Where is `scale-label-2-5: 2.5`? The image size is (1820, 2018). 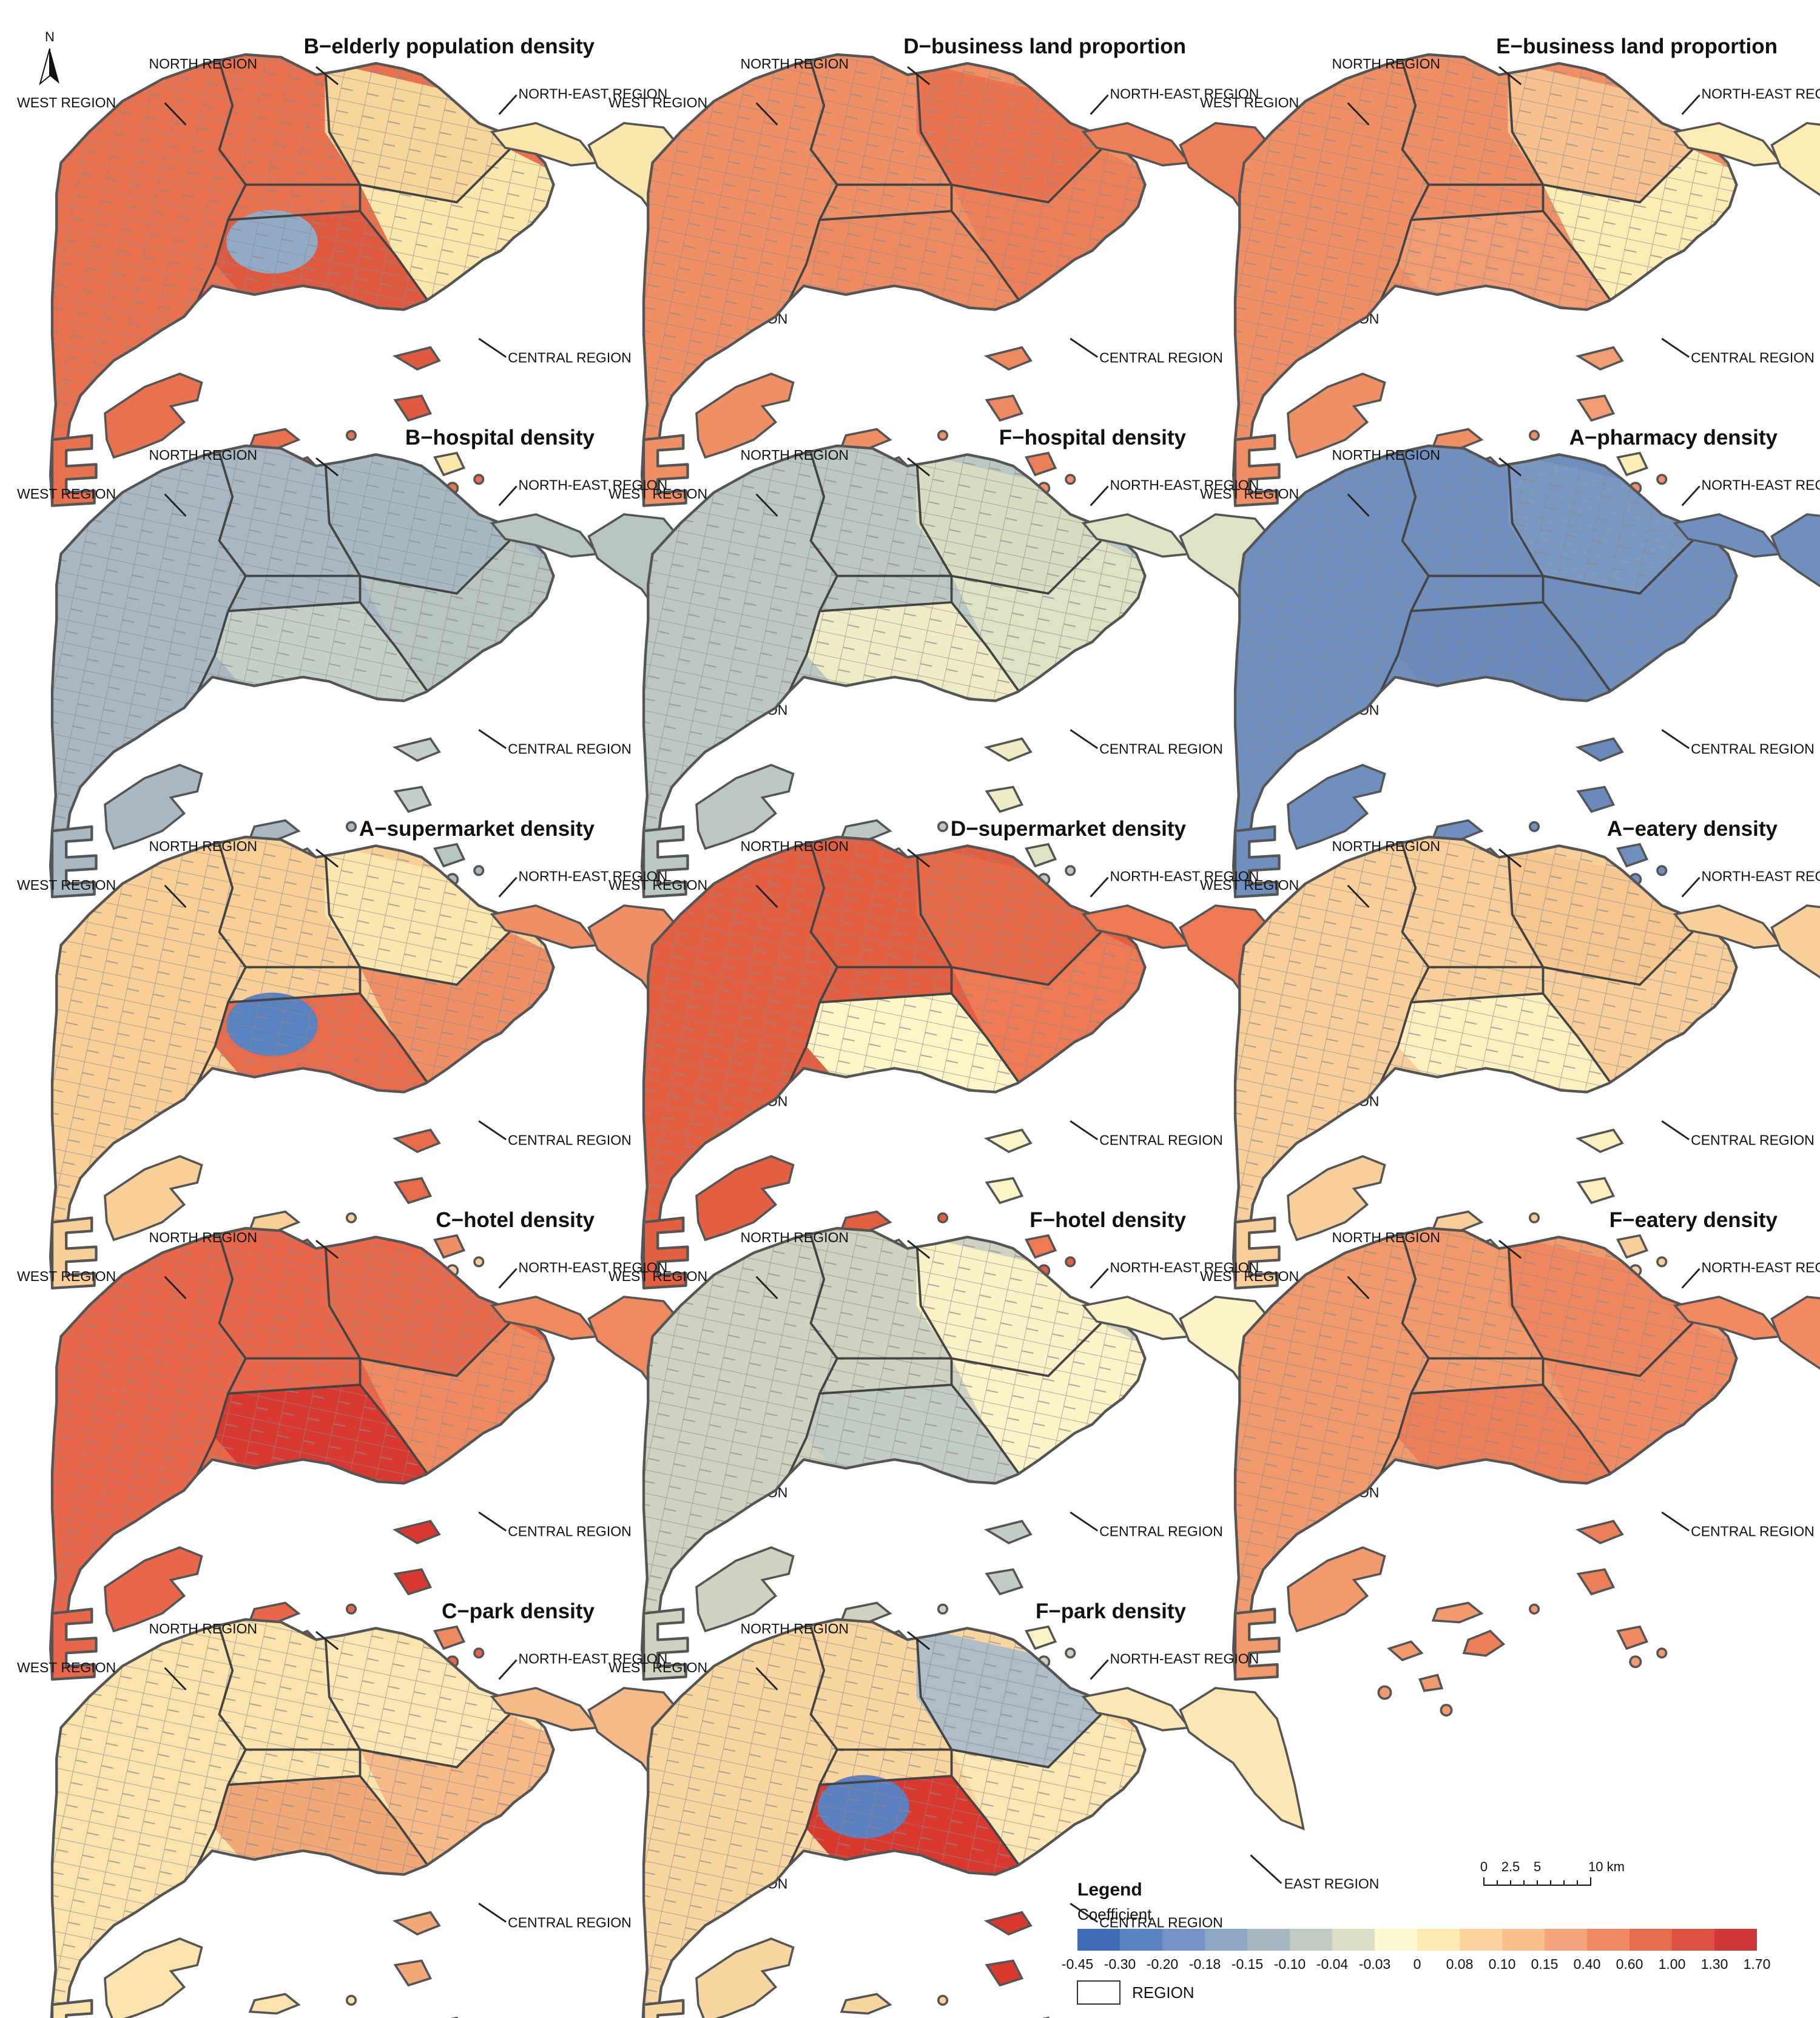
scale-label-2-5: 2.5 is located at coordinates (1511, 1866).